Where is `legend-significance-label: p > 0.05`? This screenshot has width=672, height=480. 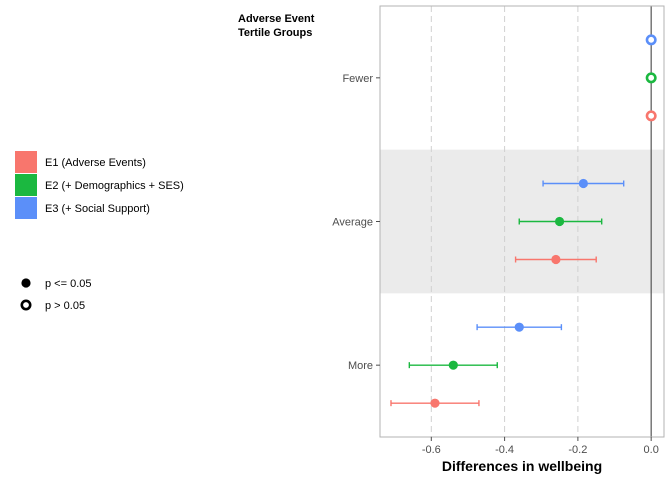 legend-significance-label: p > 0.05 is located at coordinates (65, 306).